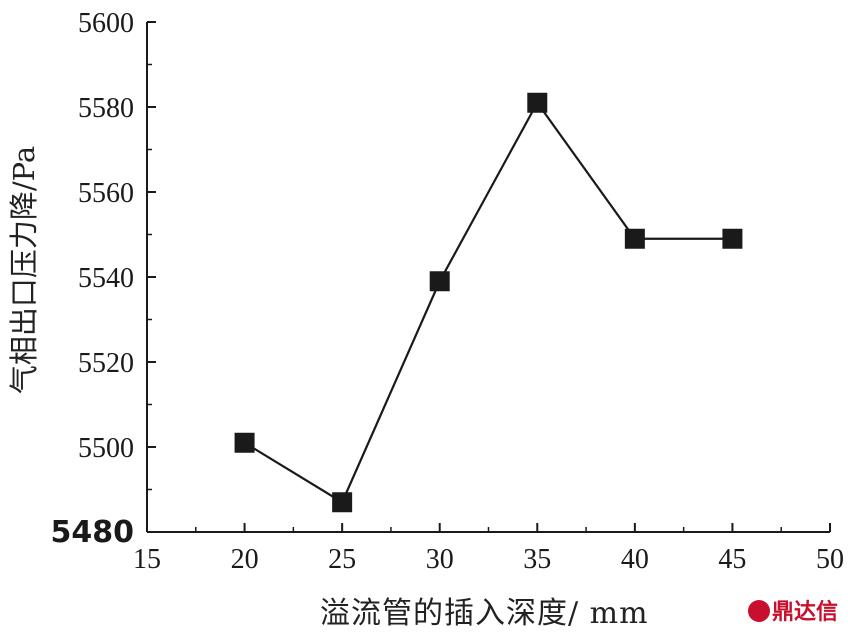 The width and height of the screenshot is (848, 638). I want to click on y-tick-label: 5500, so click(106, 448).